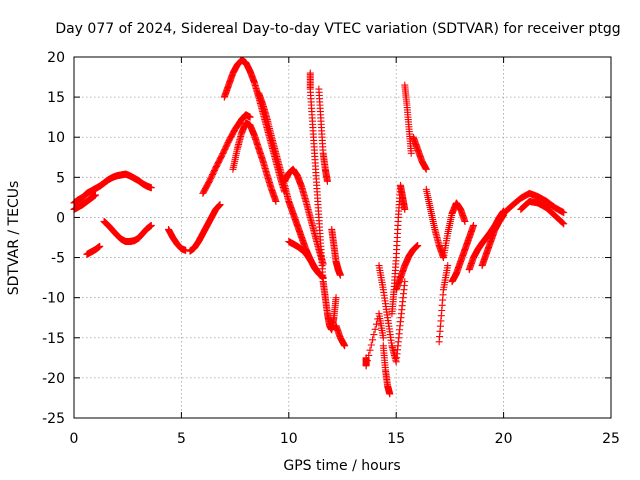 The image size is (640, 480). Describe the element at coordinates (74, 439) in the screenshot. I see `x-tick-label: 0` at that location.